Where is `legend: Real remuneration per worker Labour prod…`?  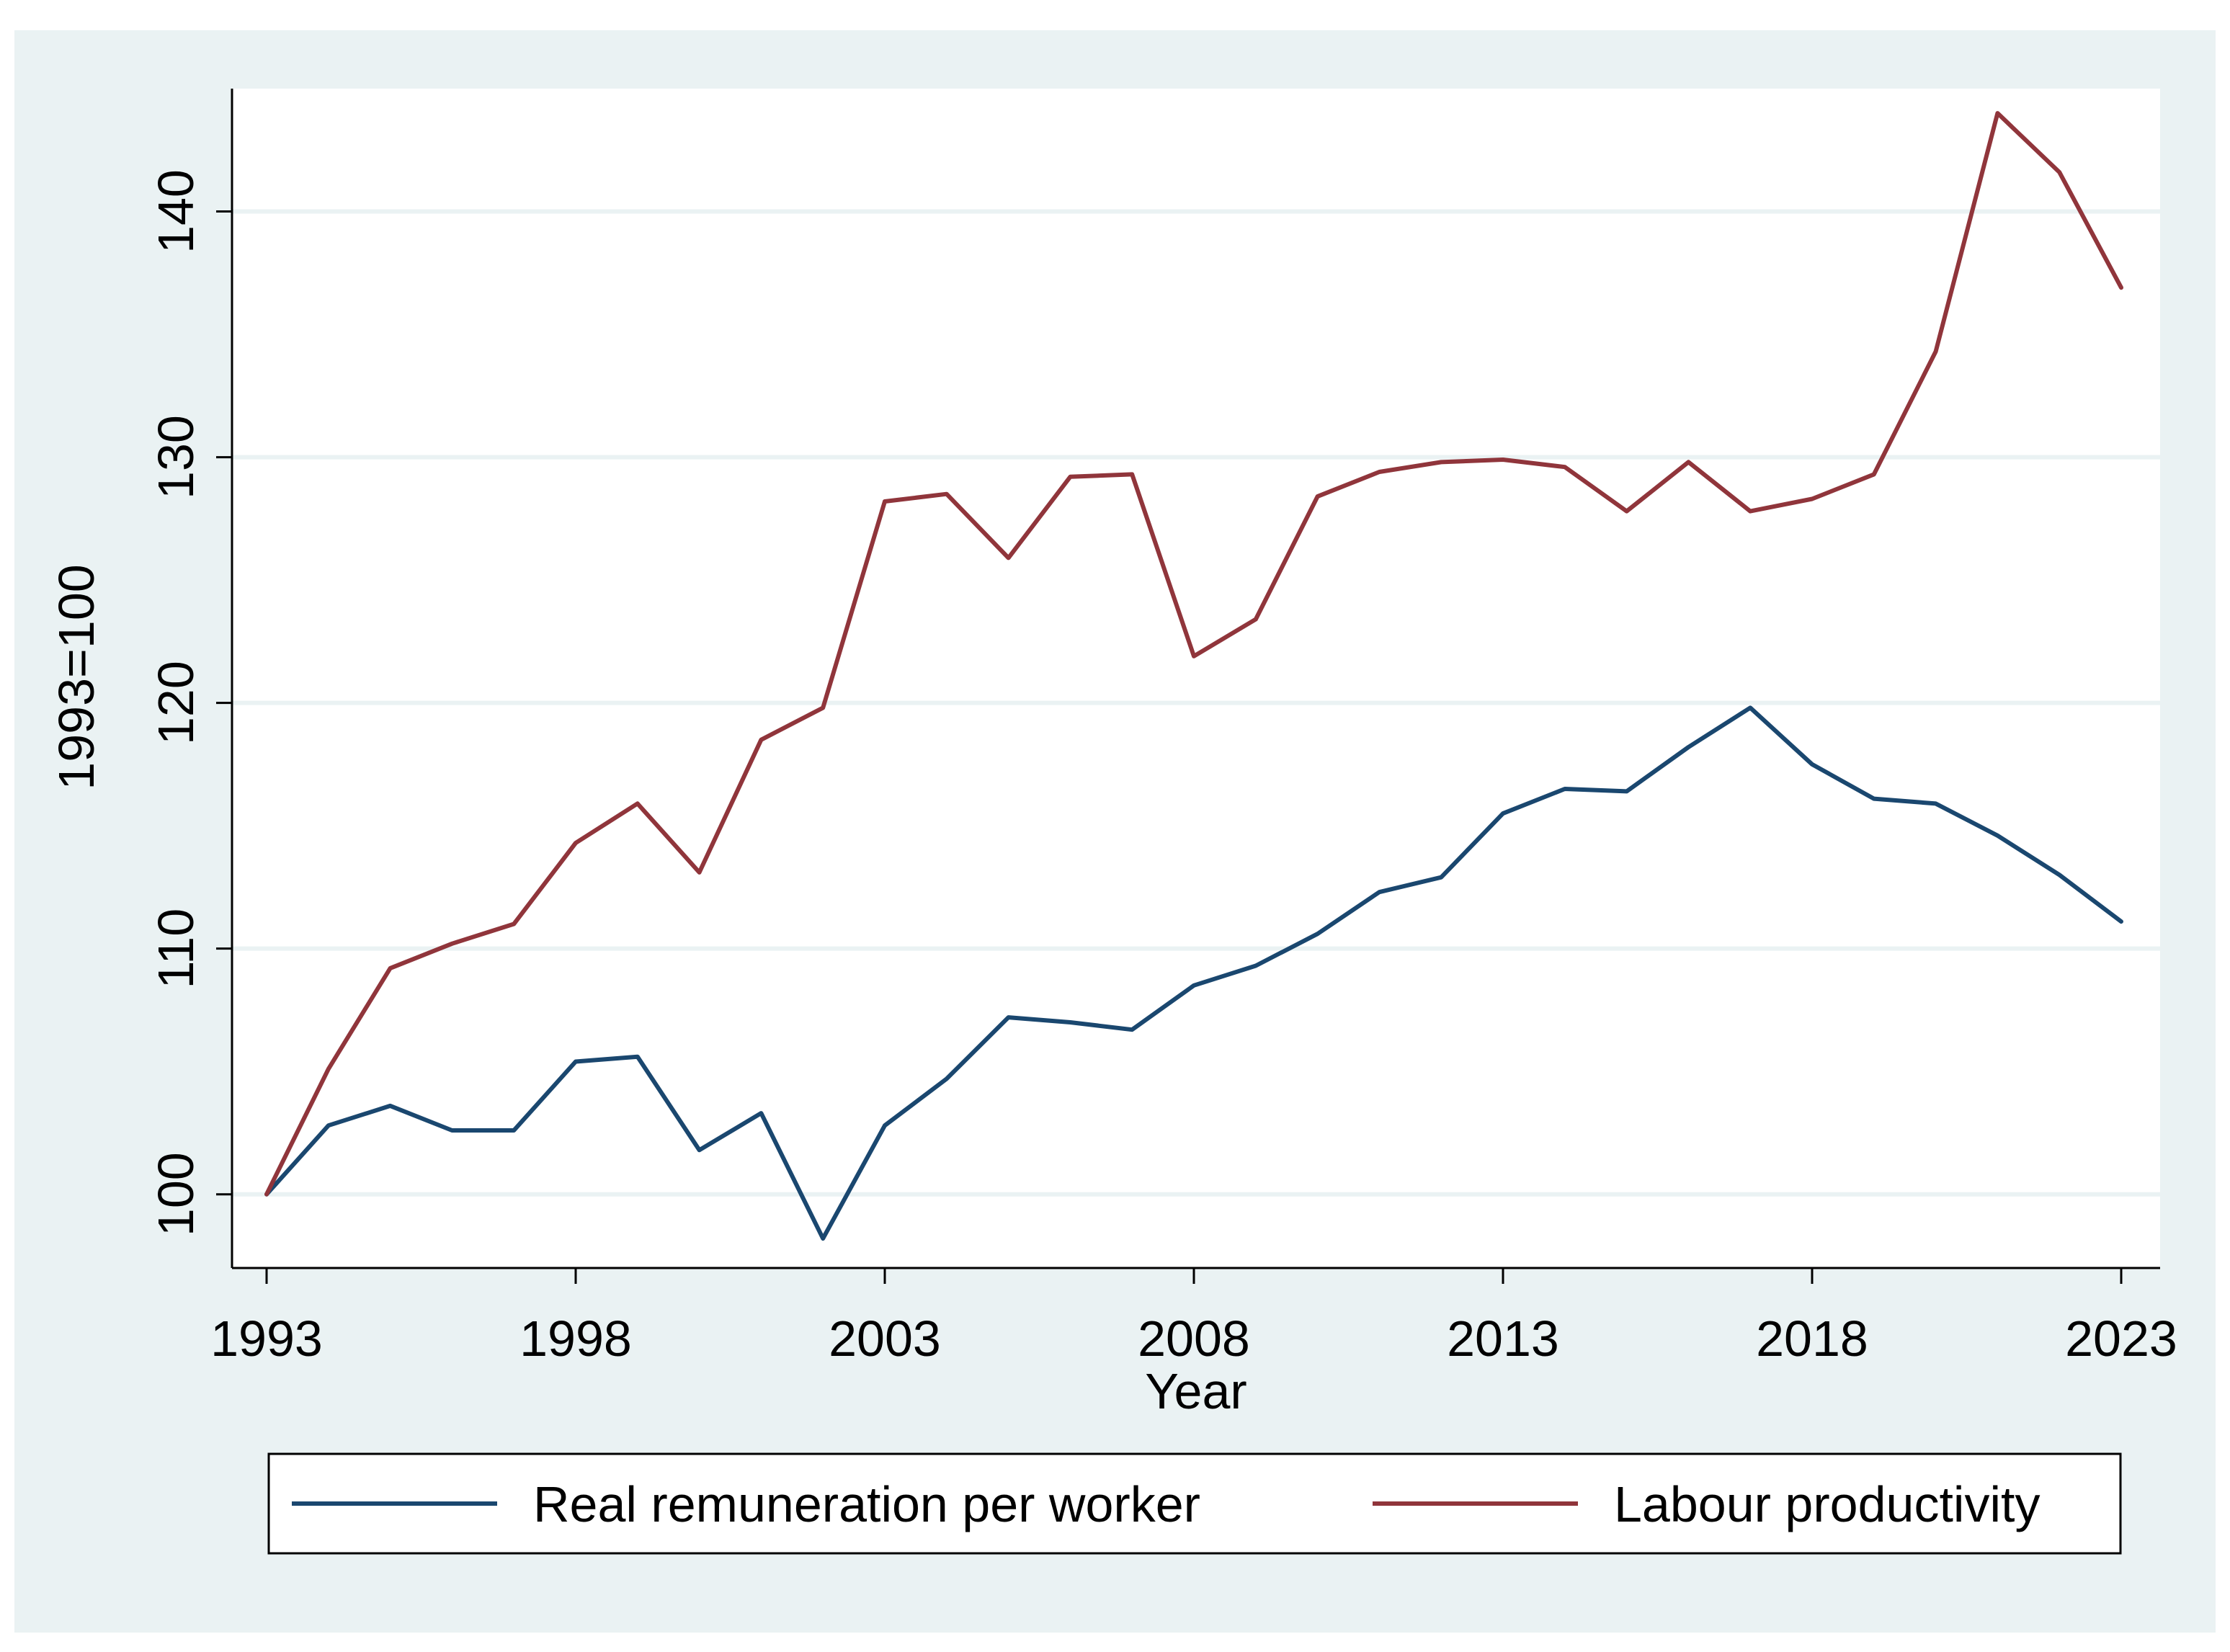 legend: Real remuneration per worker Labour prod… is located at coordinates (1194, 1504).